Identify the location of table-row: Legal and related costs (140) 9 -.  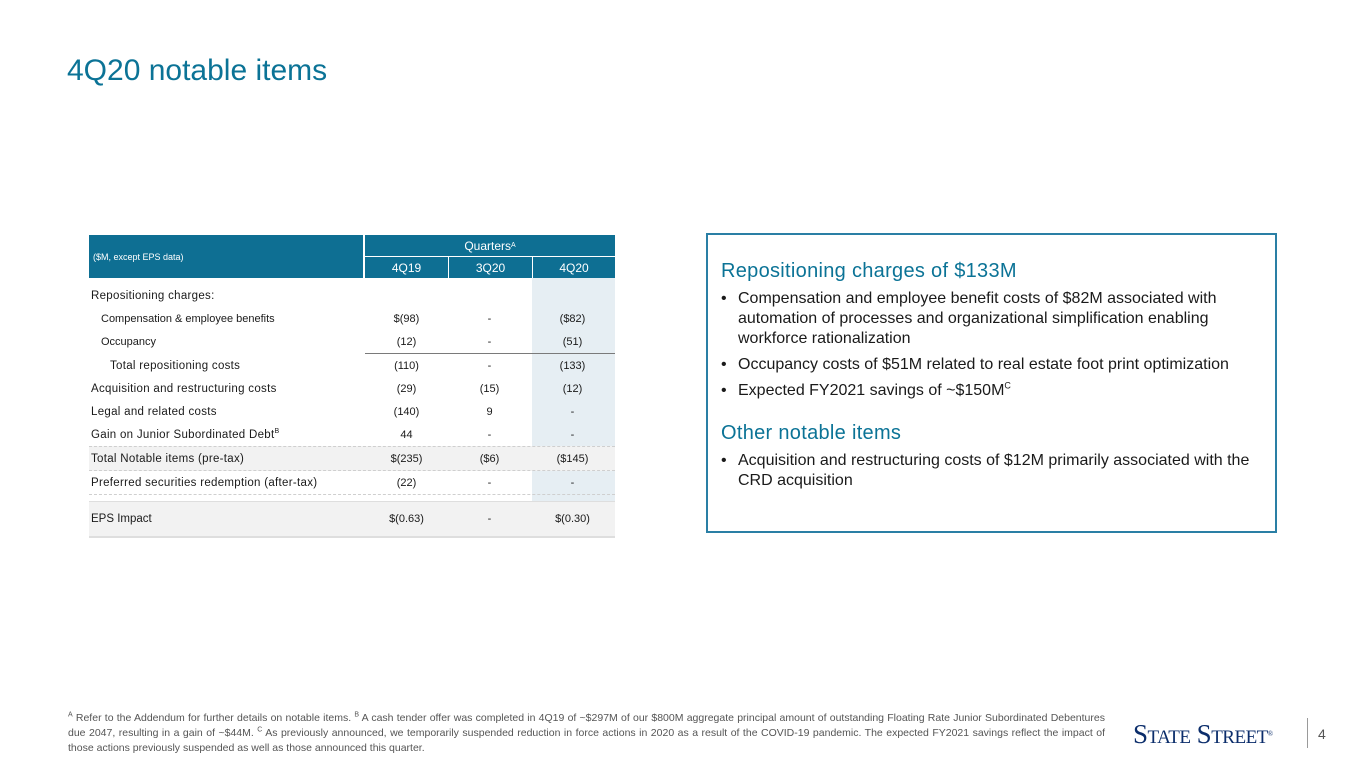
(352, 411).